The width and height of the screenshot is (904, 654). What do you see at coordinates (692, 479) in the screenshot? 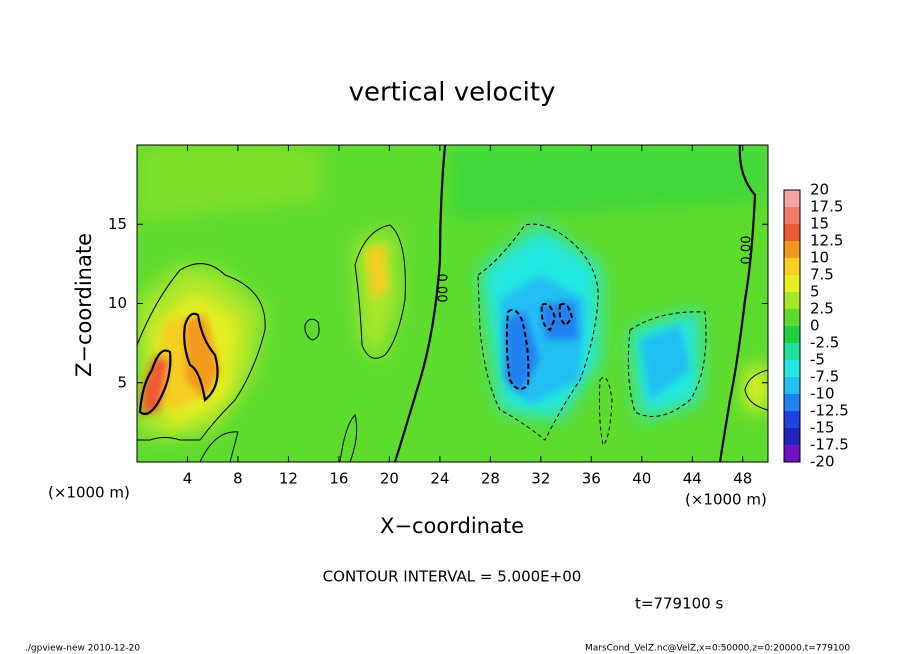
I see `x-tick-label: 44` at bounding box center [692, 479].